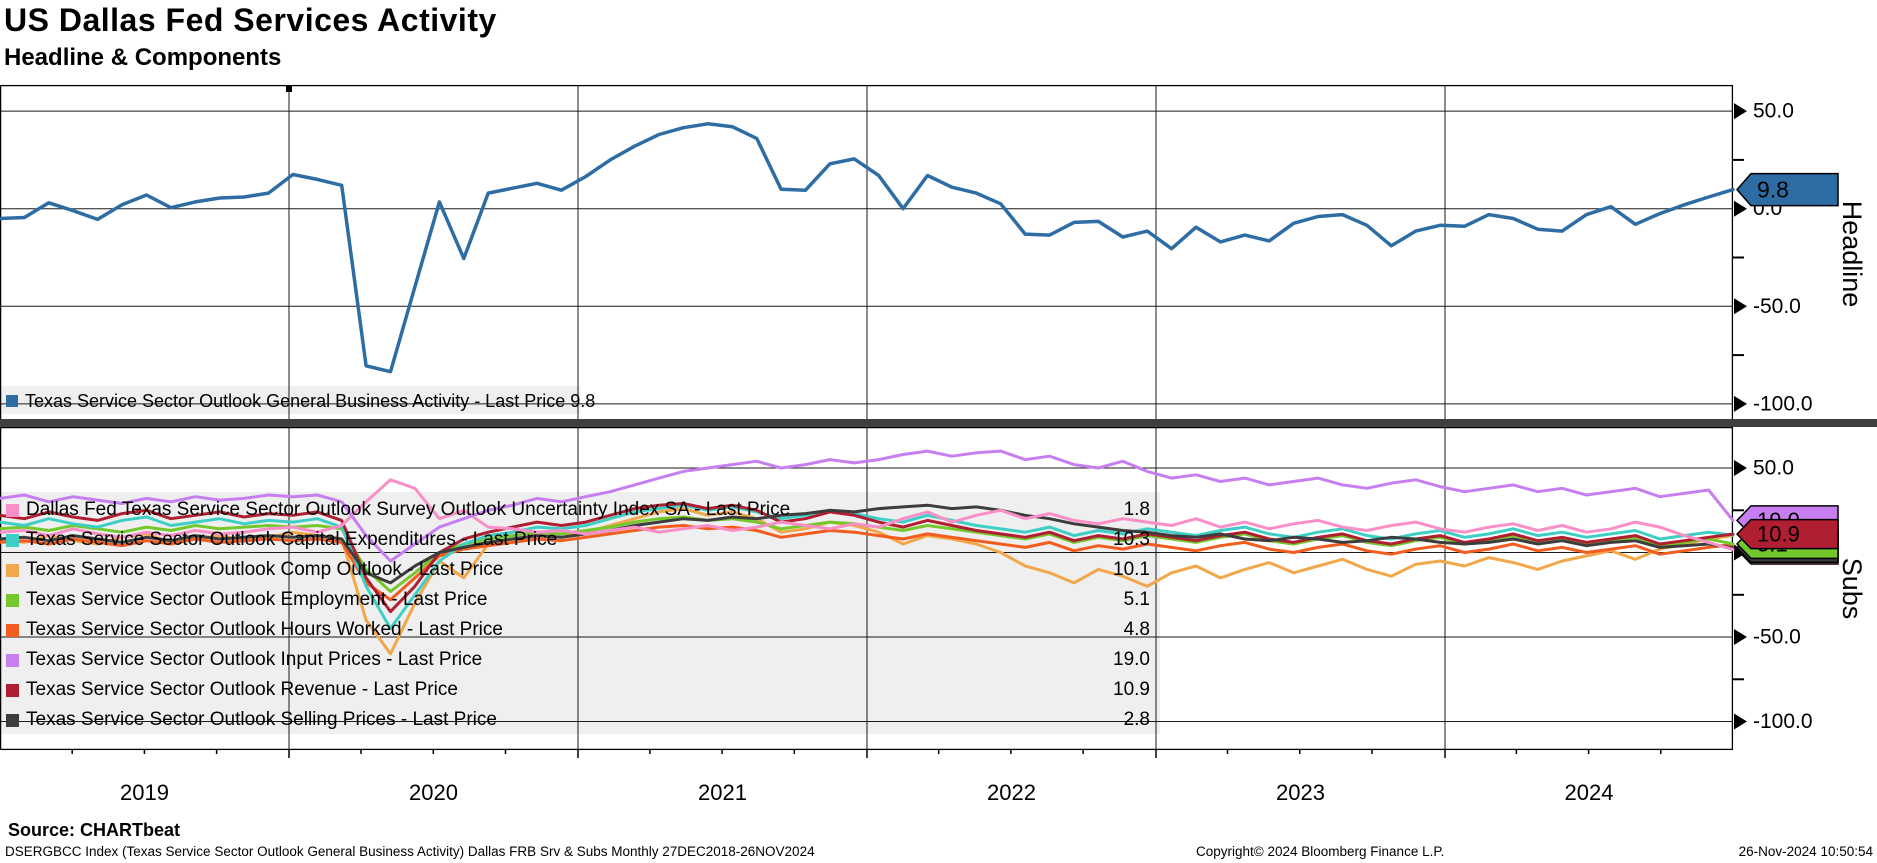 This screenshot has height=863, width=1877. What do you see at coordinates (1589, 792) in the screenshot?
I see `x-axis-year-label: 2024` at bounding box center [1589, 792].